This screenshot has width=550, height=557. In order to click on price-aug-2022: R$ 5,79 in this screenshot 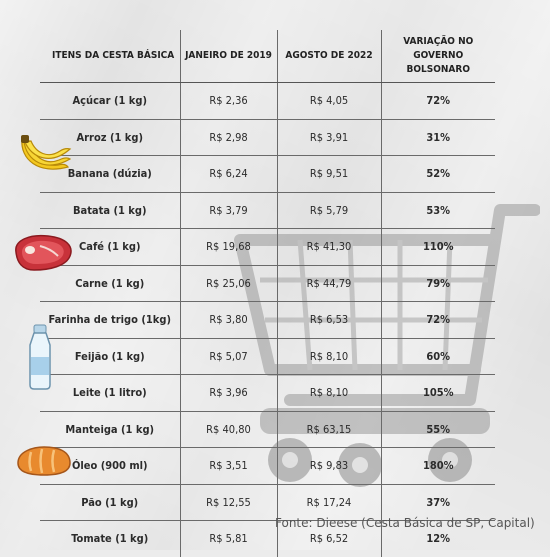, I will do `click(328, 210)`.